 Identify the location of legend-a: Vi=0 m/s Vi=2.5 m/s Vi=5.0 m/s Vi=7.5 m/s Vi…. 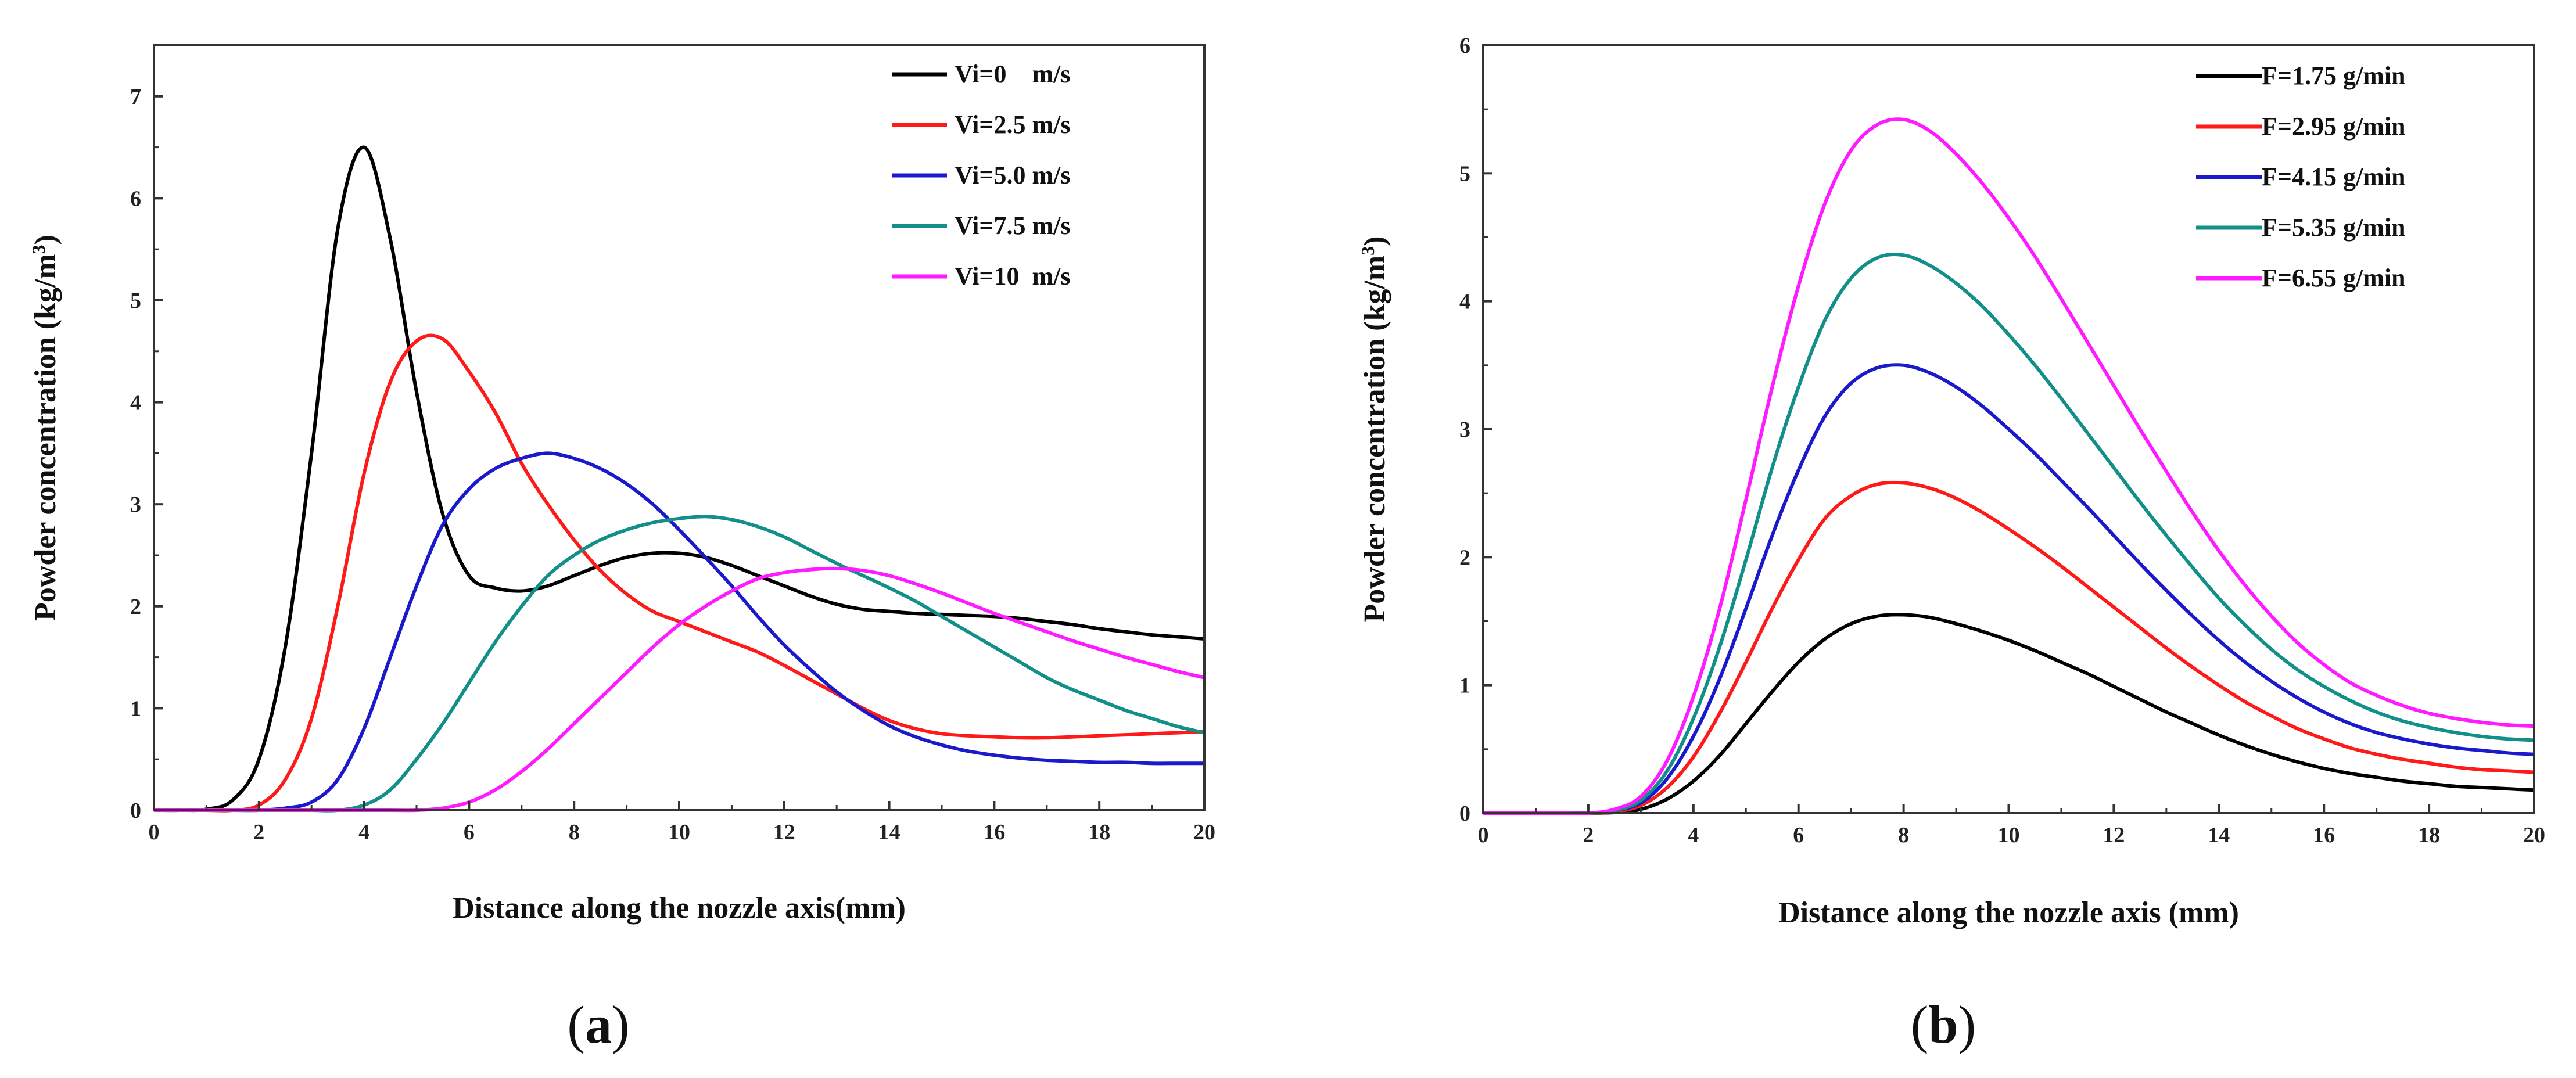
(981, 175).